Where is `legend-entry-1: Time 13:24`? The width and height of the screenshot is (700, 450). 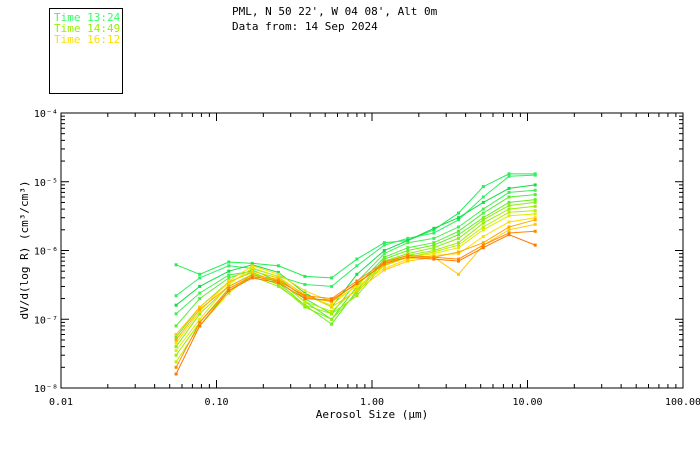 legend-entry-1: Time 13:24 is located at coordinates (87, 17).